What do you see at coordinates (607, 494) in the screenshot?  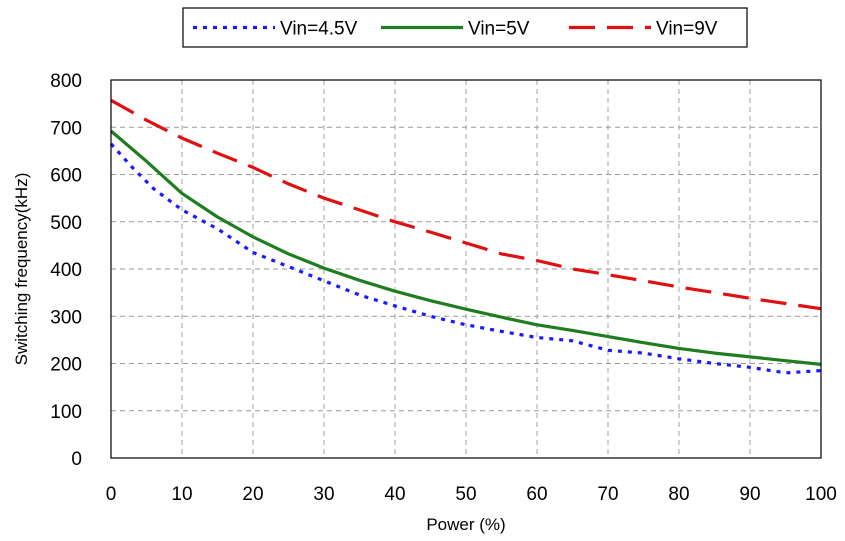 I see `x-tick-label: 70` at bounding box center [607, 494].